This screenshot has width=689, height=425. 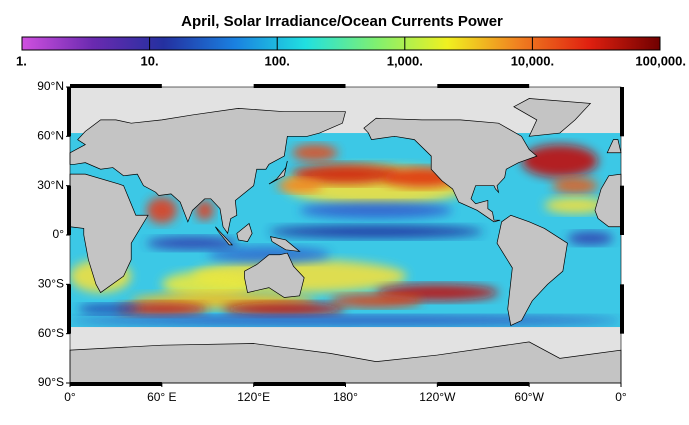 I want to click on x-tick-label: 60°W, so click(x=529, y=397).